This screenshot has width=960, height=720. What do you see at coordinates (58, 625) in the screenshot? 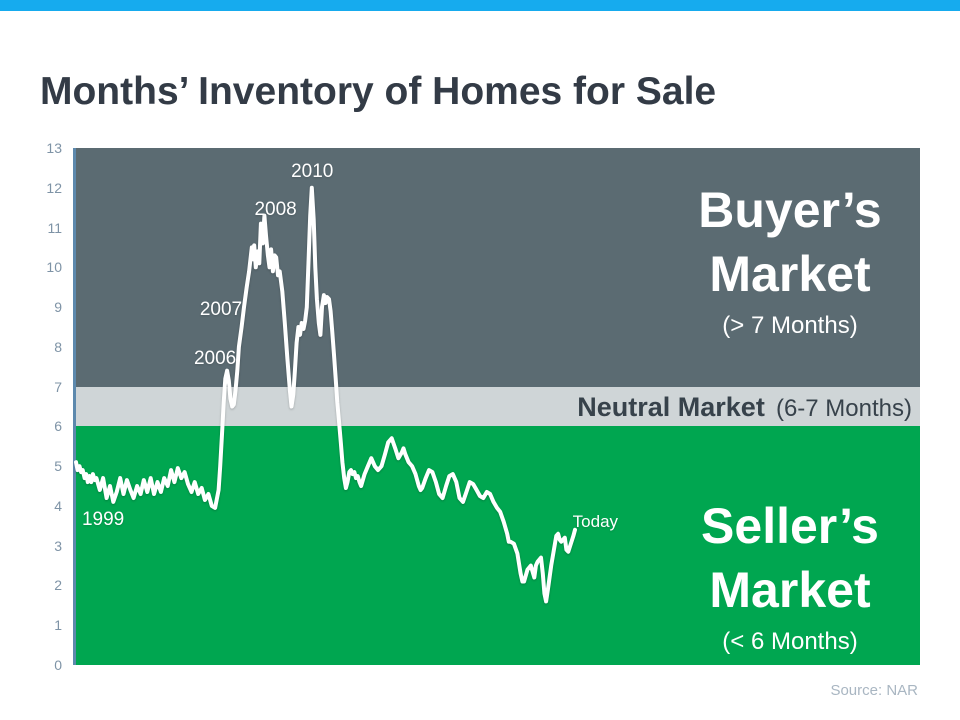
I see `y-tick-label: 1` at bounding box center [58, 625].